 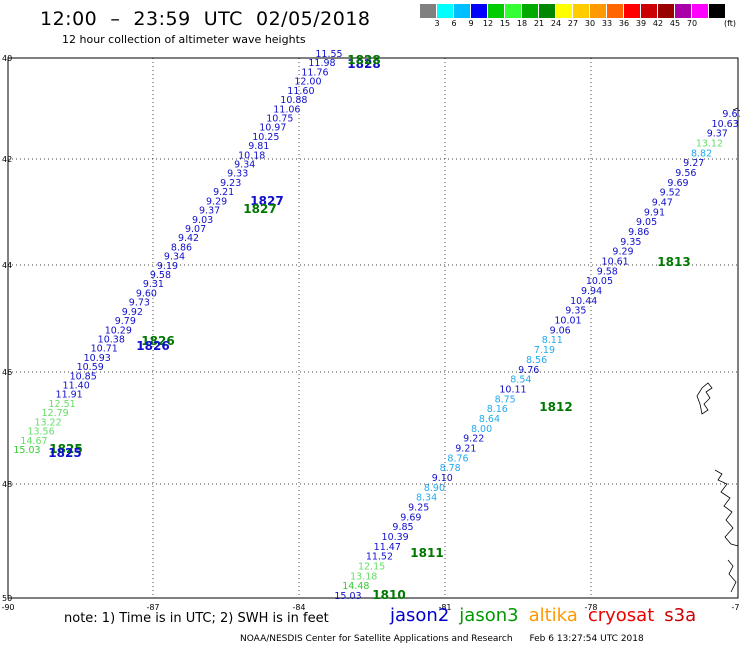 What do you see at coordinates (181, 247) in the screenshot?
I see `wave-height-label: 8.86` at bounding box center [181, 247].